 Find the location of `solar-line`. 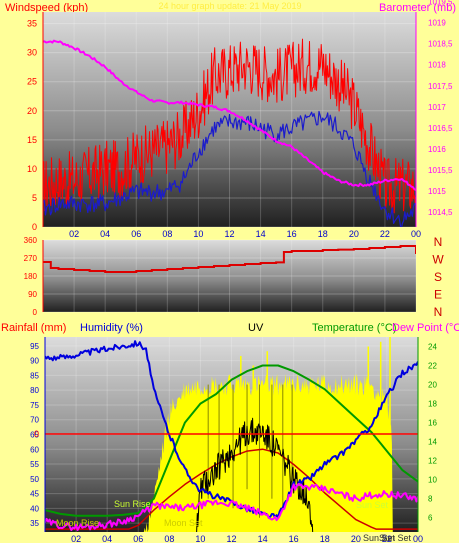

solar-line is located at coordinates (255, 474).